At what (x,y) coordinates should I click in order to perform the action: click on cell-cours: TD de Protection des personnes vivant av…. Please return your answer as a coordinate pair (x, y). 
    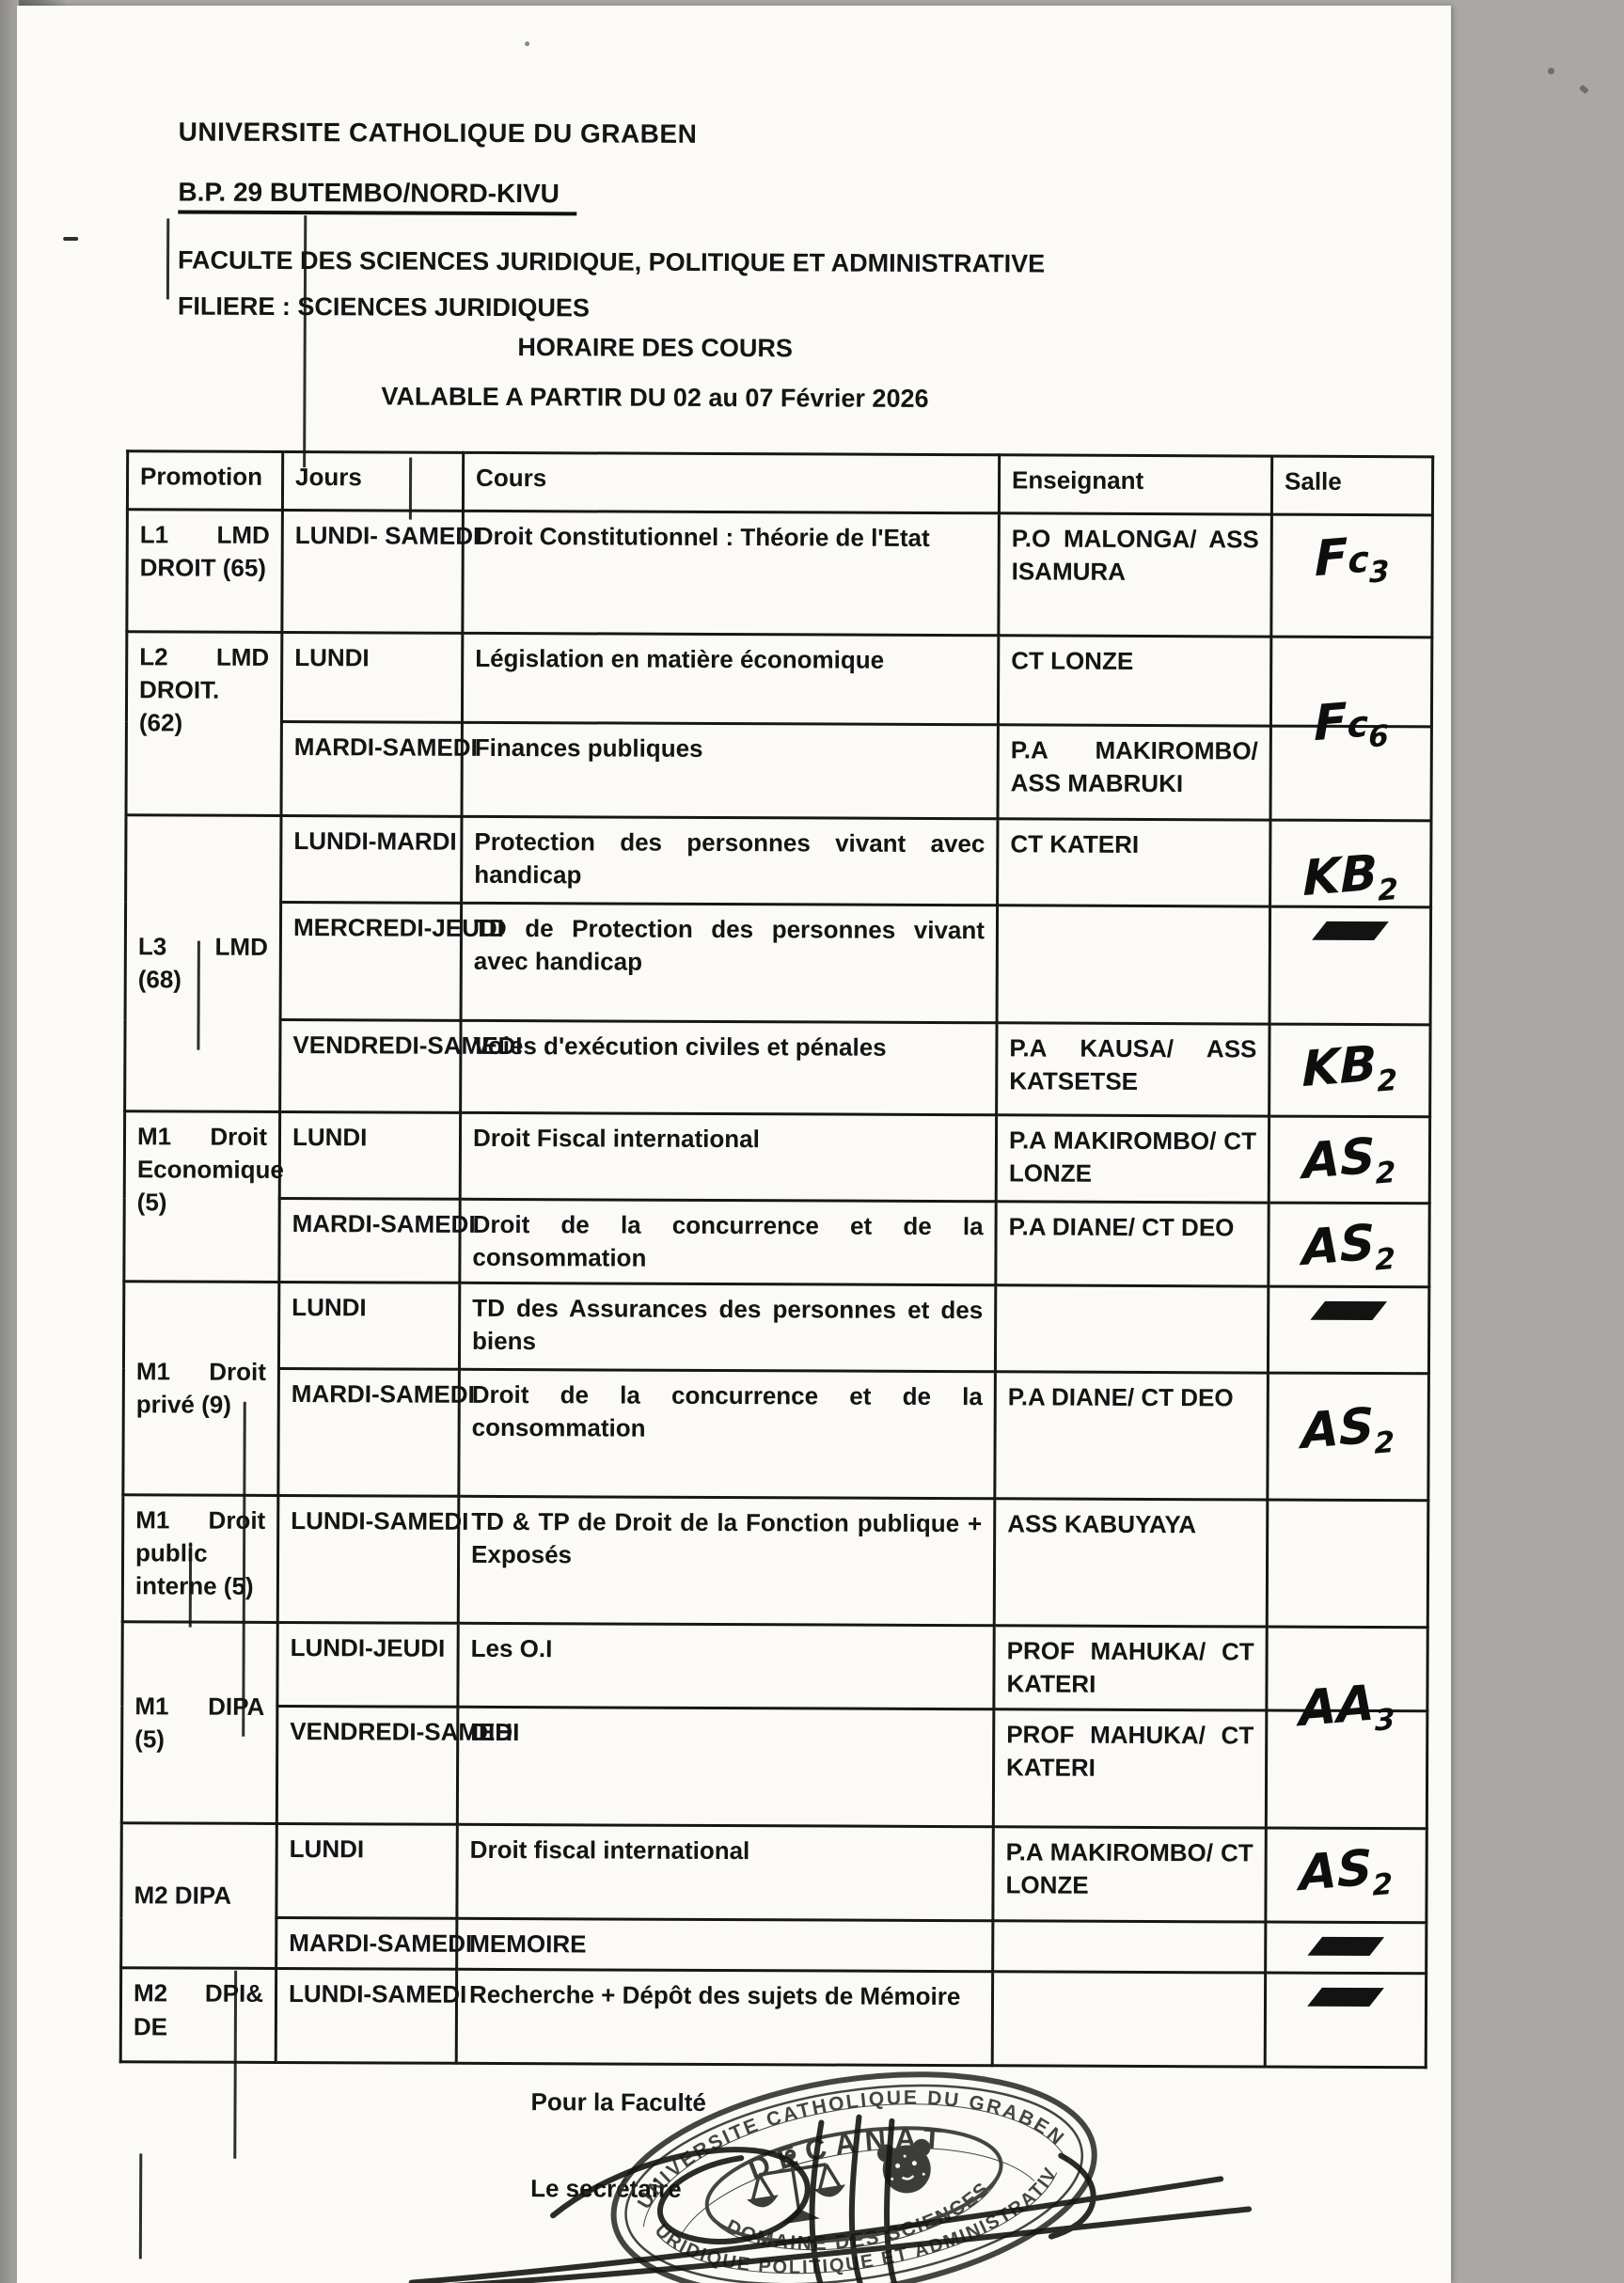
    Looking at the image, I should click on (729, 963).